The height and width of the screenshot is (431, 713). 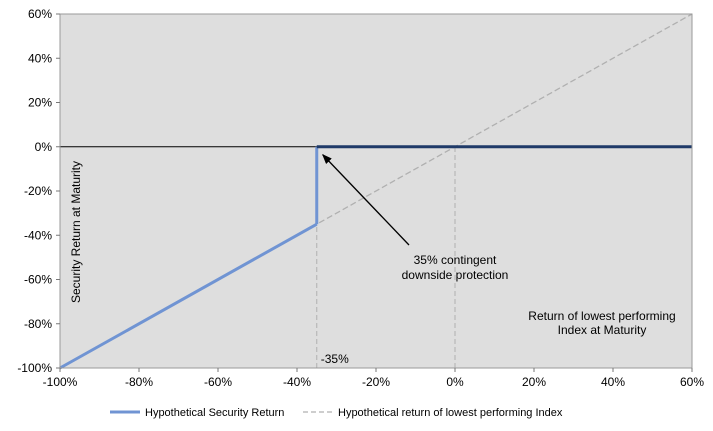 I want to click on y-axis-title: Security Return at Maturity, so click(x=76, y=232).